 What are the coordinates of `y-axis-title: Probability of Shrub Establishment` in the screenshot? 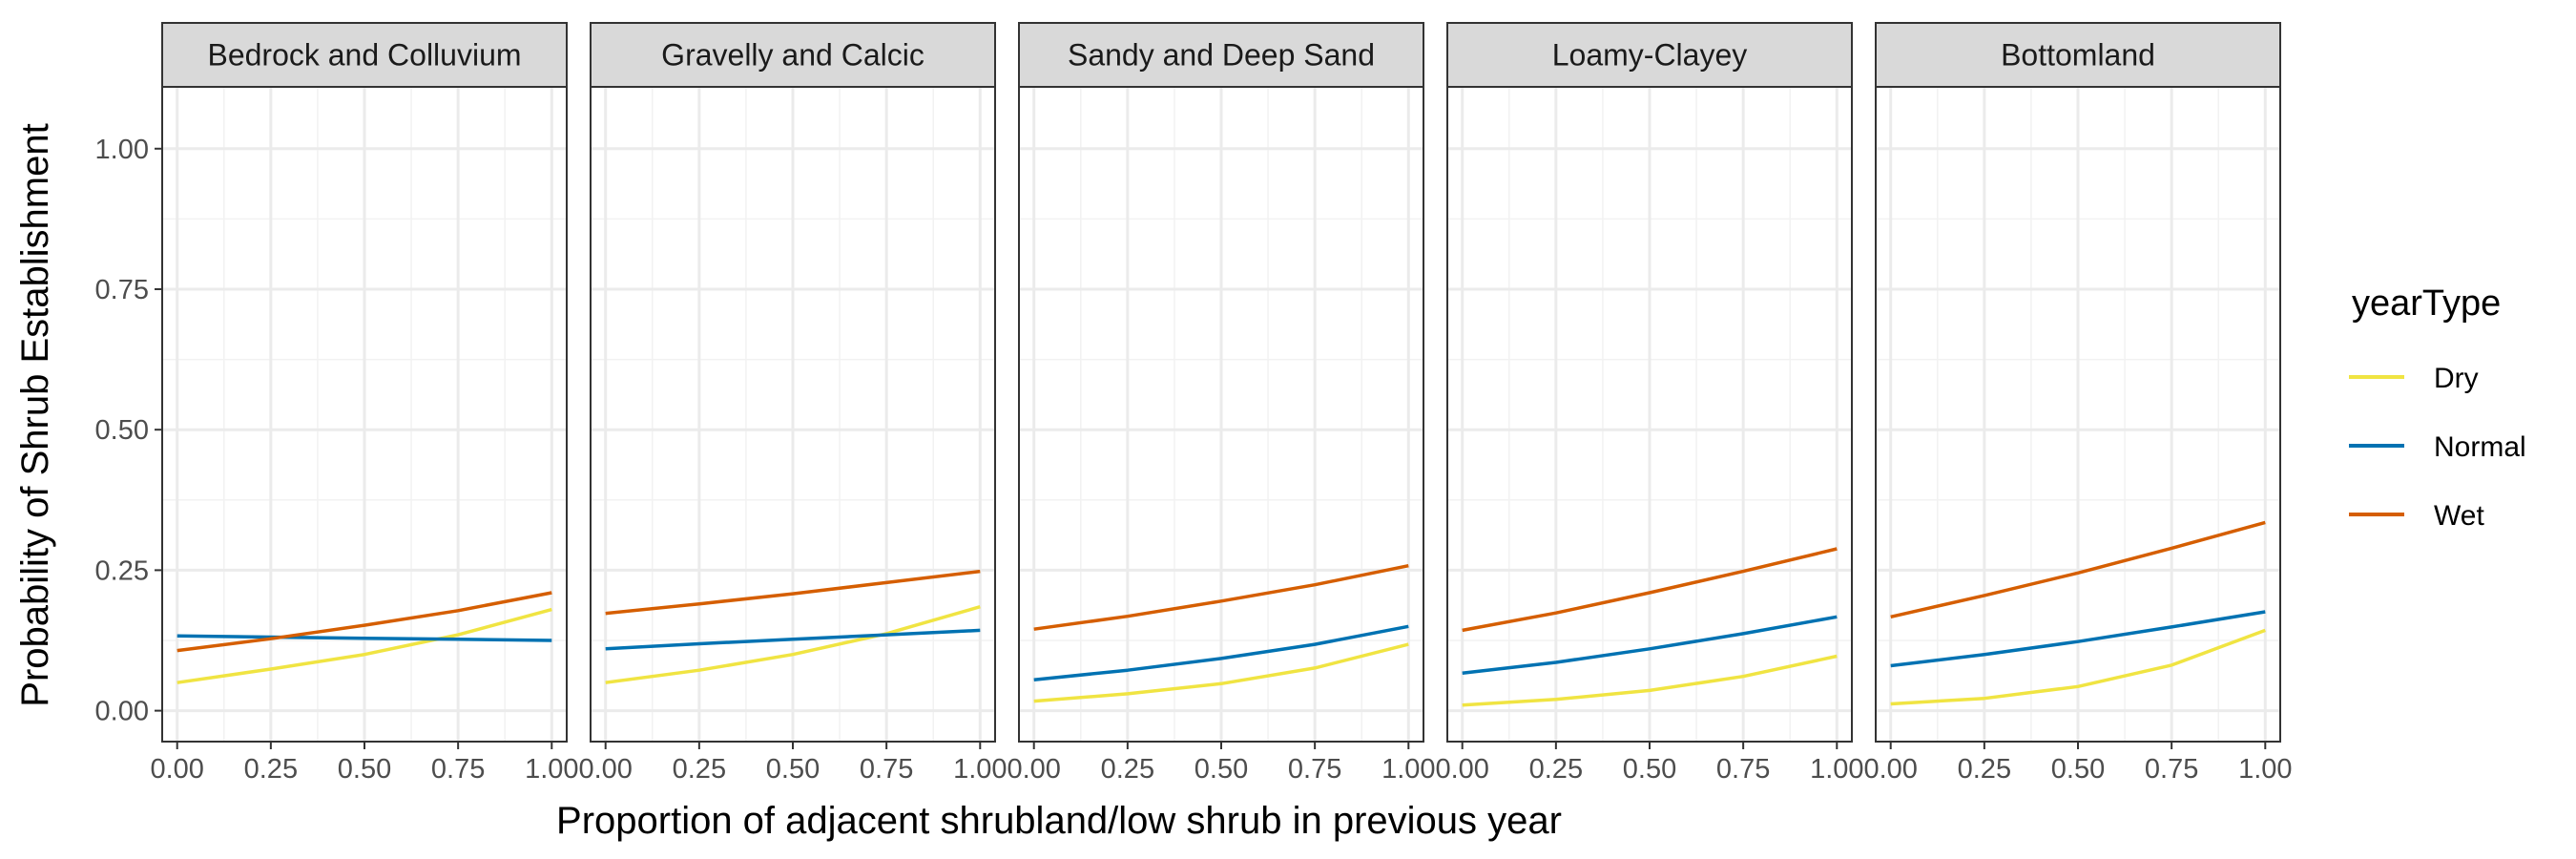 It's located at (35, 414).